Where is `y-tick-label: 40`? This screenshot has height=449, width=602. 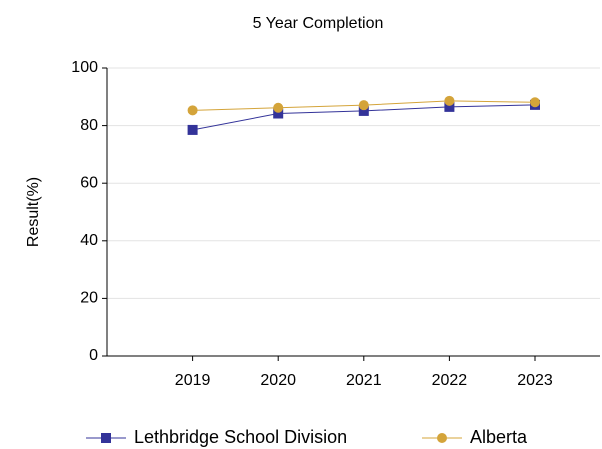
y-tick-label: 40 is located at coordinates (89, 240).